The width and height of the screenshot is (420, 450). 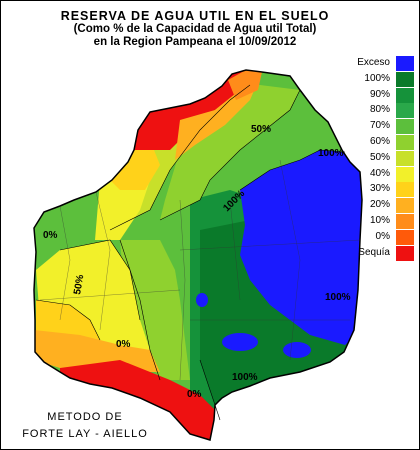 What do you see at coordinates (379, 173) in the screenshot?
I see `legend-label: 40%` at bounding box center [379, 173].